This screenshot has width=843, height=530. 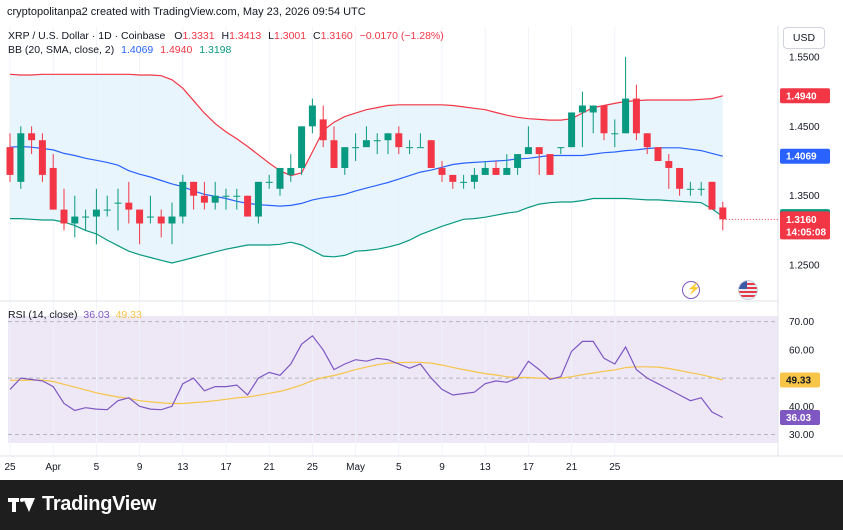 What do you see at coordinates (804, 196) in the screenshot?
I see `price-tick-label: 1.3500` at bounding box center [804, 196].